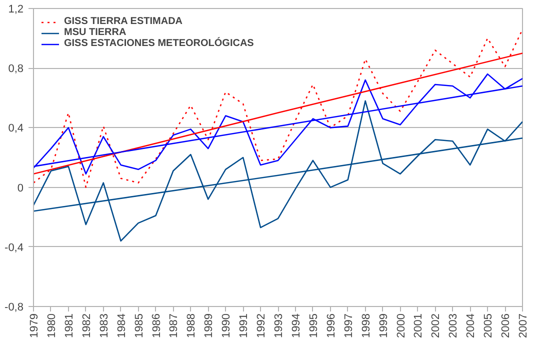 The width and height of the screenshot is (537, 340). What do you see at coordinates (14, 248) in the screenshot?
I see `y-tick-label: -0,4` at bounding box center [14, 248].